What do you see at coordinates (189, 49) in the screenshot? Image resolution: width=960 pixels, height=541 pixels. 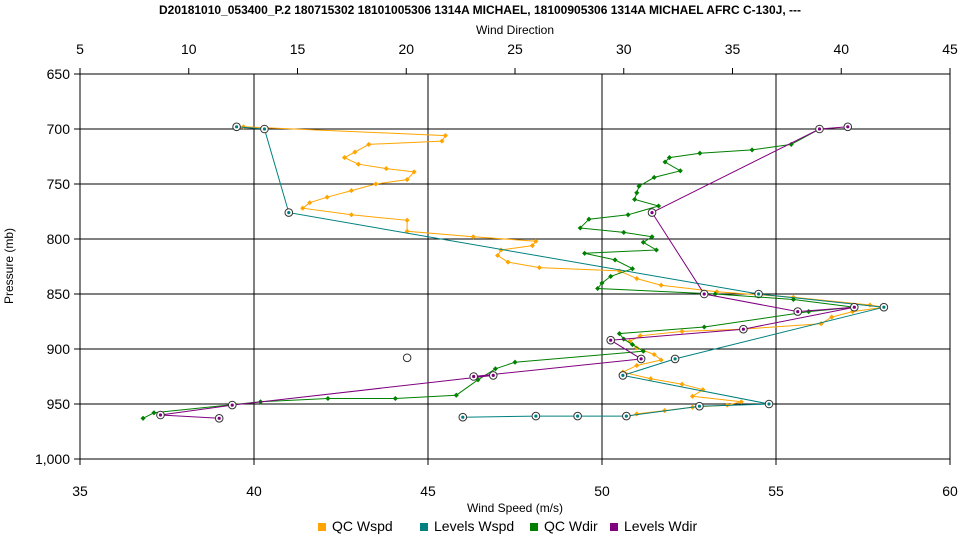 I see `x-top-tick-label: 10` at bounding box center [189, 49].